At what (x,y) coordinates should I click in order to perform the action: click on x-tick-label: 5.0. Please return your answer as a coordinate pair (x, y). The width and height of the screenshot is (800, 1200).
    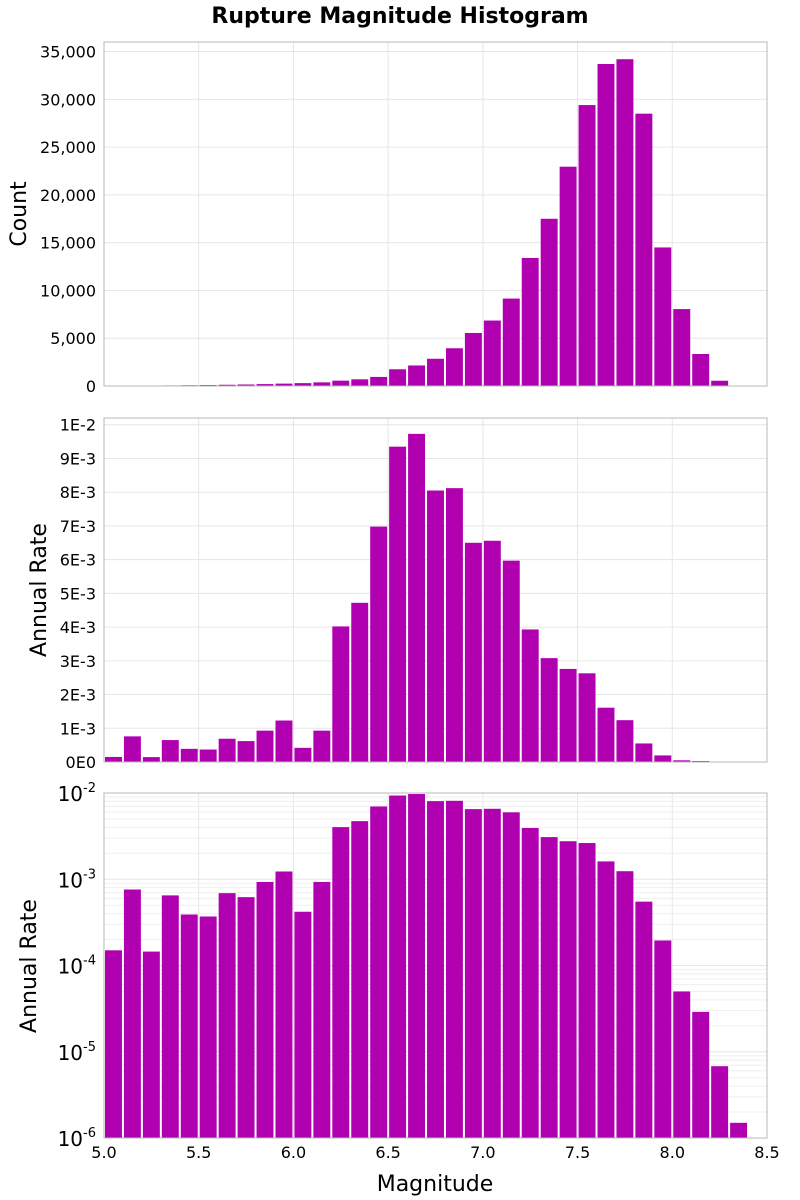
    Looking at the image, I should click on (103, 1152).